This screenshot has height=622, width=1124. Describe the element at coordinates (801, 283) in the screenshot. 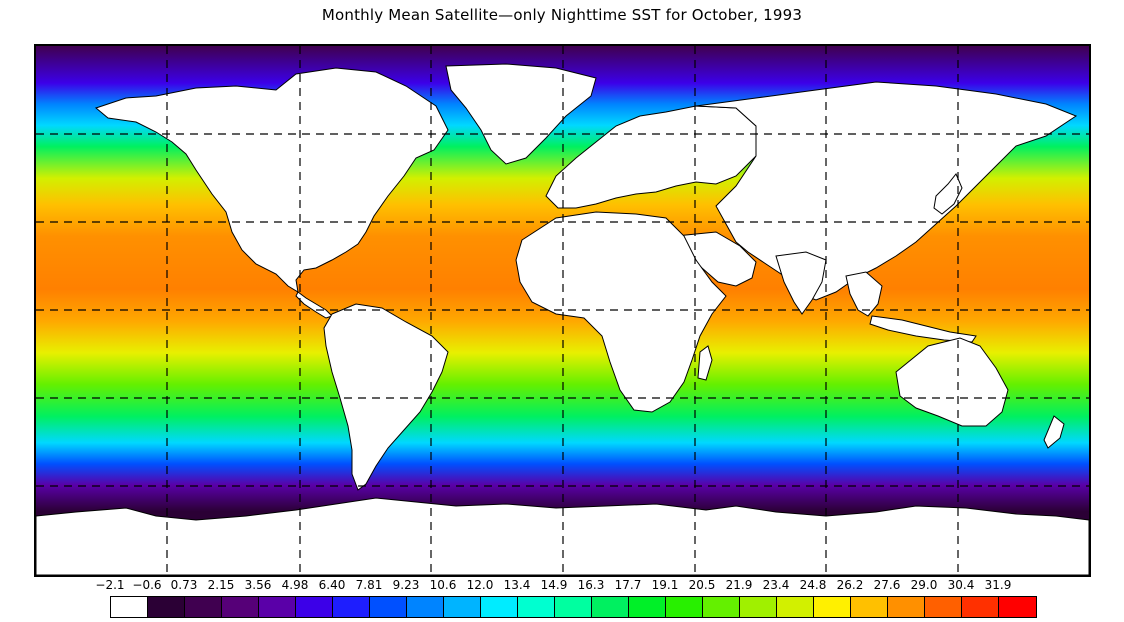

I see `land-india` at that location.